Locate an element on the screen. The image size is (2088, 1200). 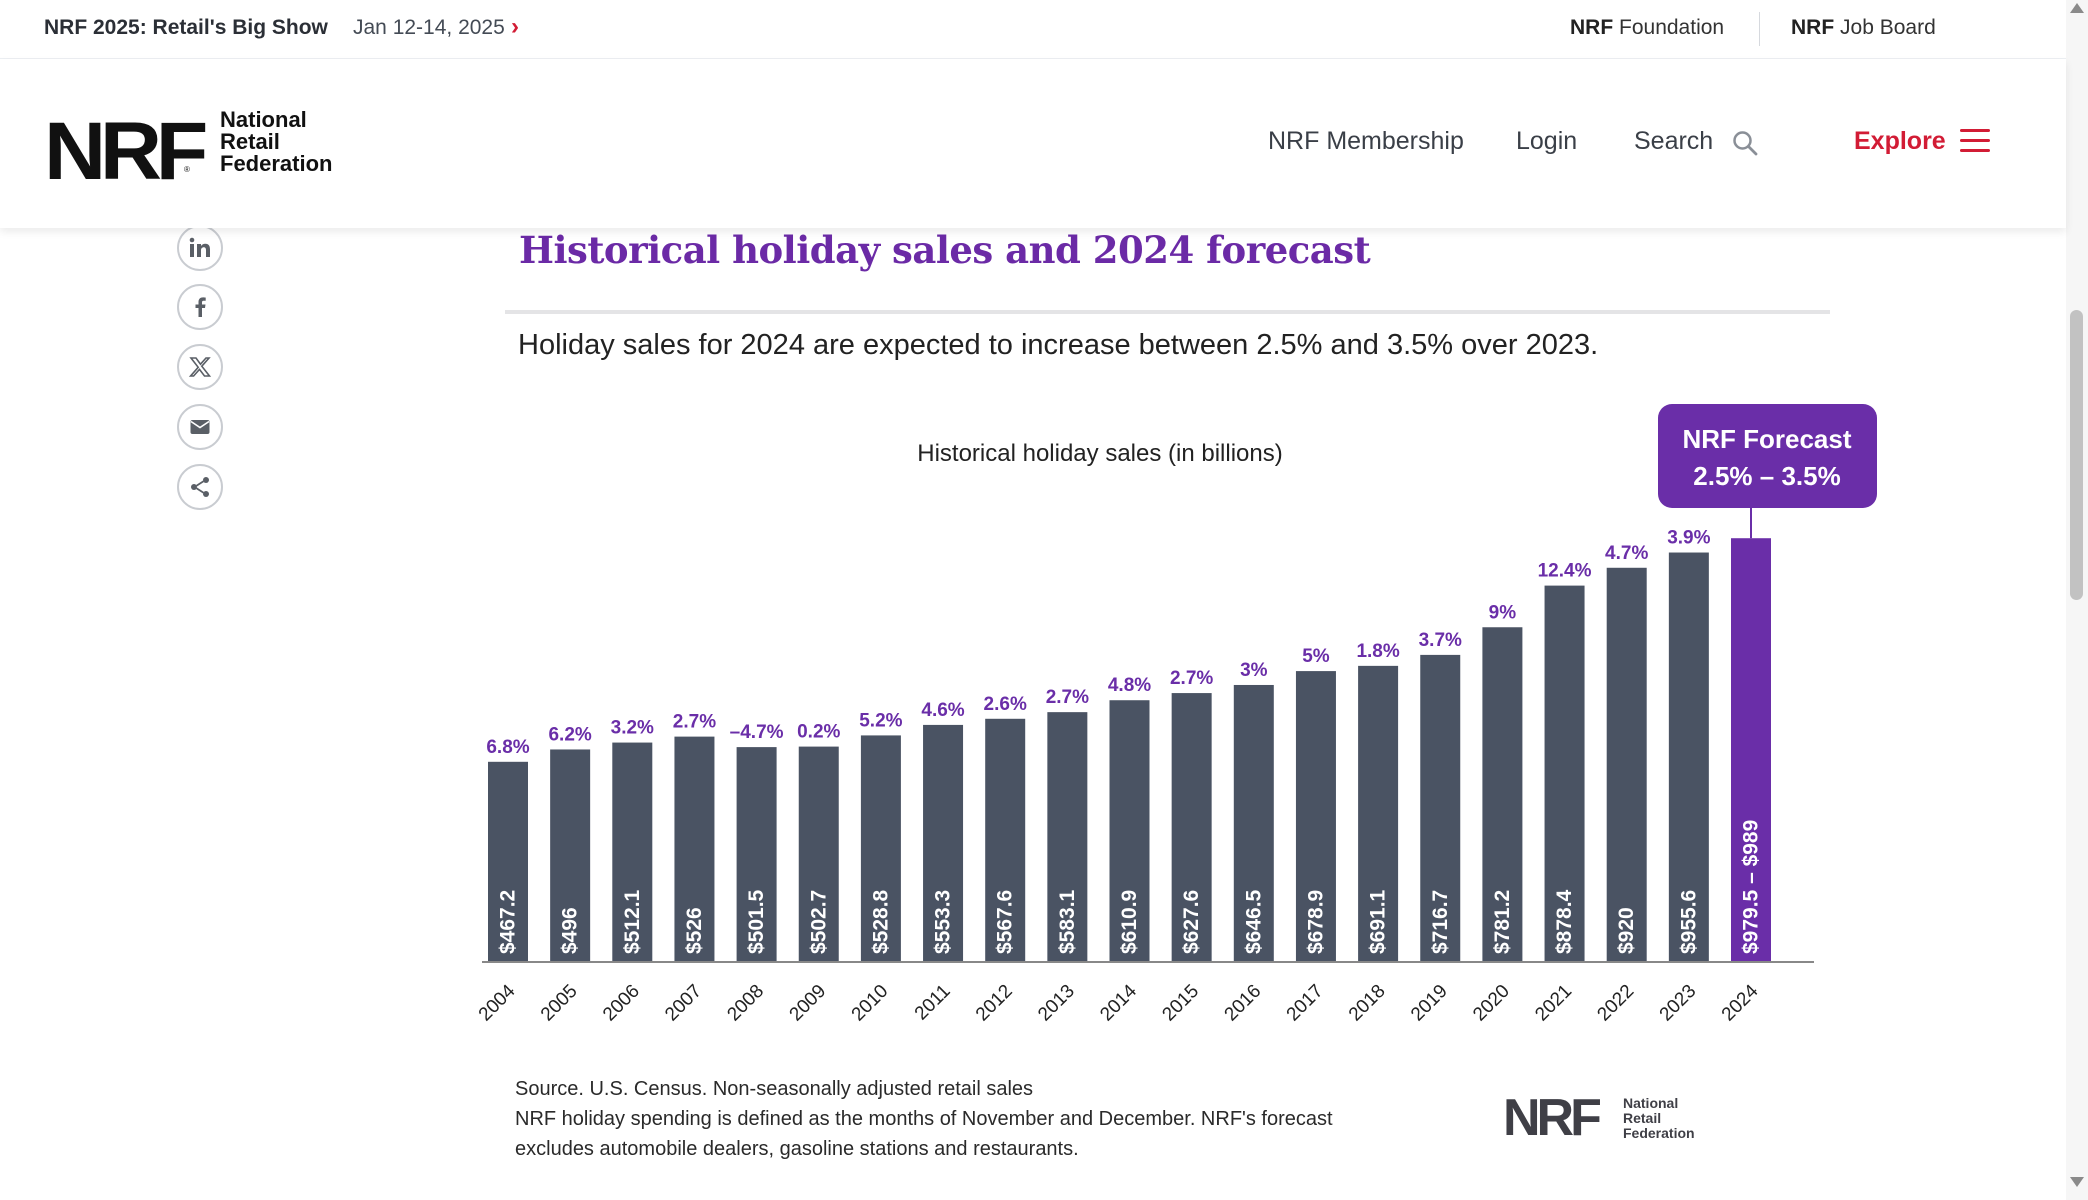
scrollbar-thumb is located at coordinates (2076, 455).